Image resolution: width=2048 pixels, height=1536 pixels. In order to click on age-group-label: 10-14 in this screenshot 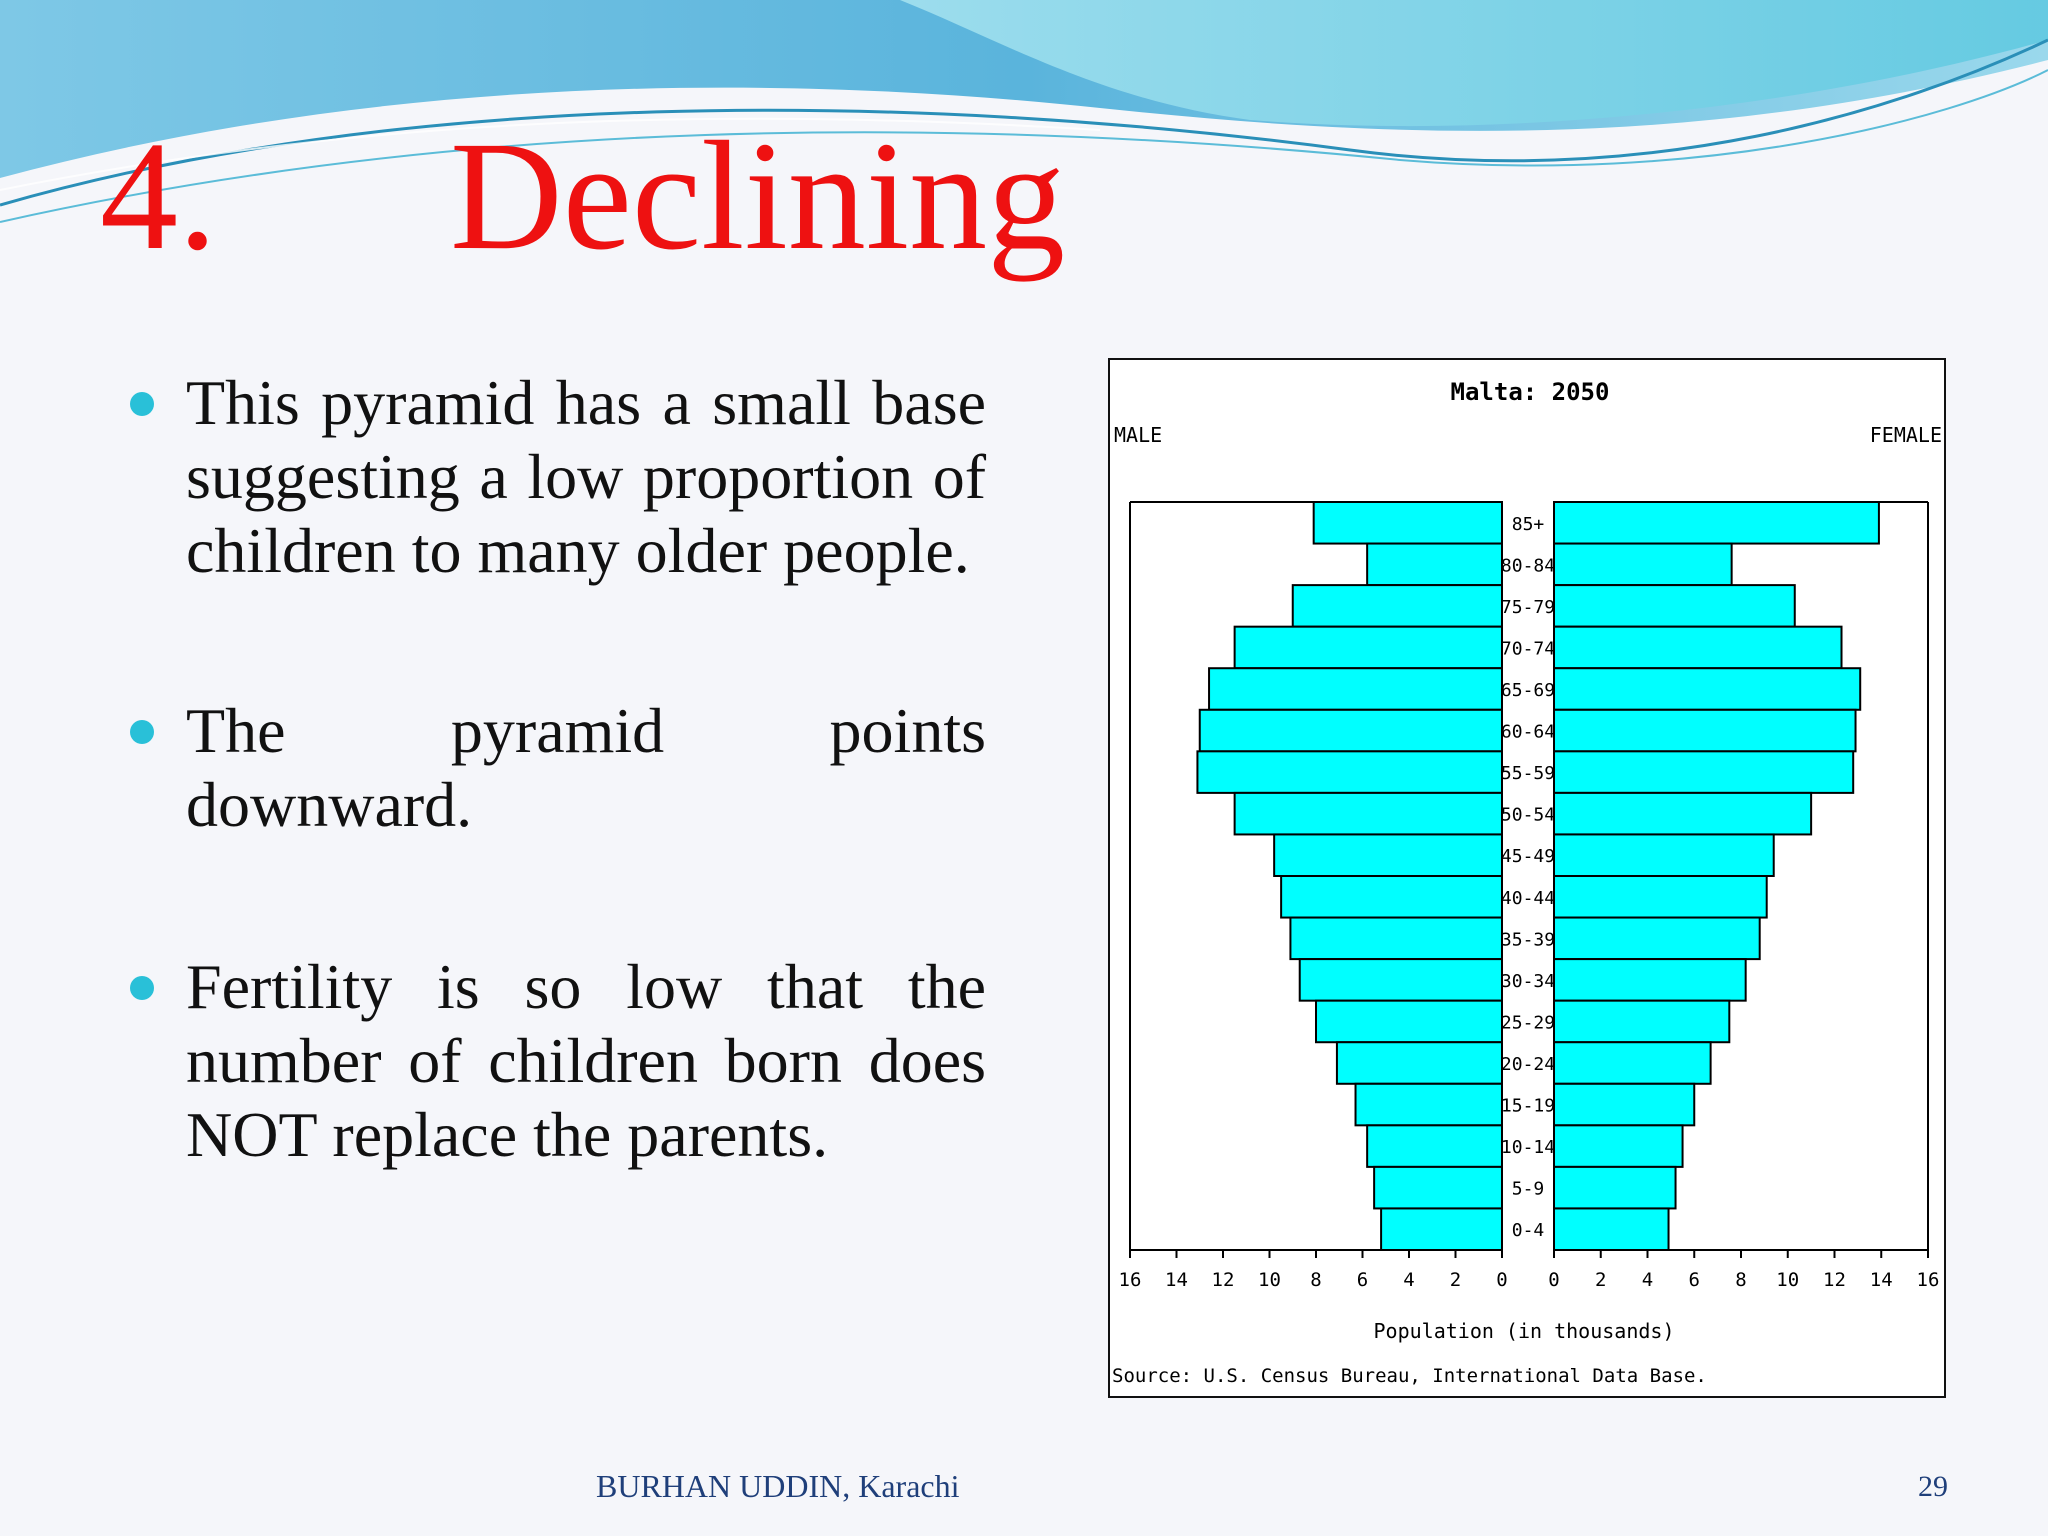, I will do `click(1528, 1147)`.